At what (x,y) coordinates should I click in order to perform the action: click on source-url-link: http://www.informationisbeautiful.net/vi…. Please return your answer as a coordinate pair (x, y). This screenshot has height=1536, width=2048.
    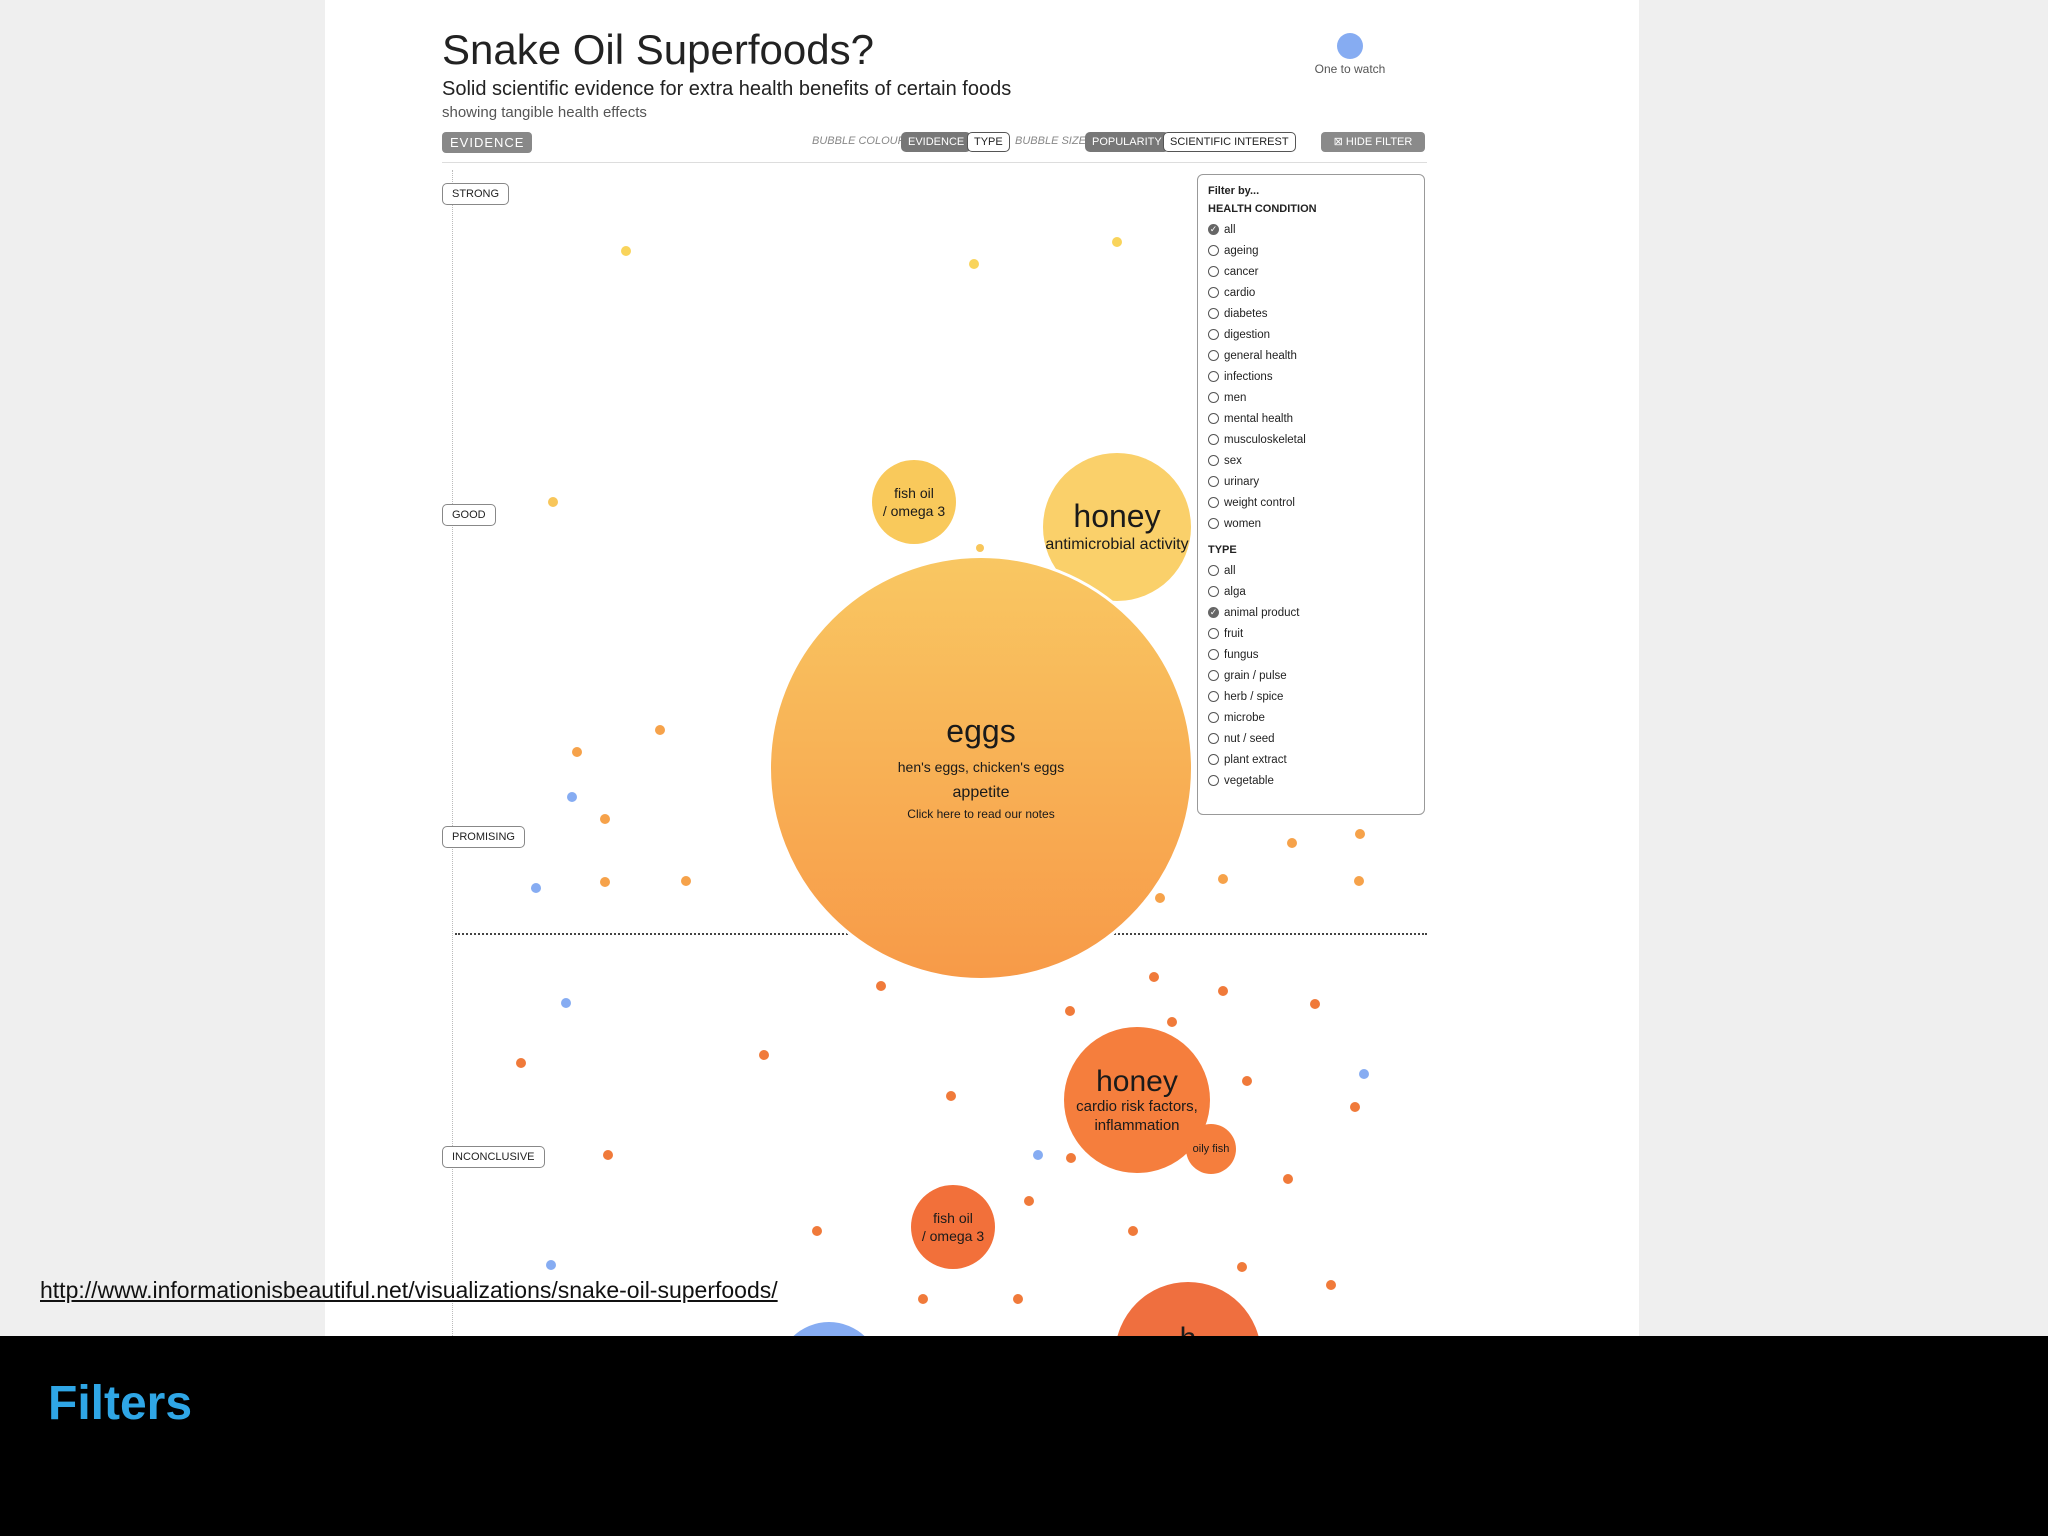
    Looking at the image, I should click on (409, 1290).